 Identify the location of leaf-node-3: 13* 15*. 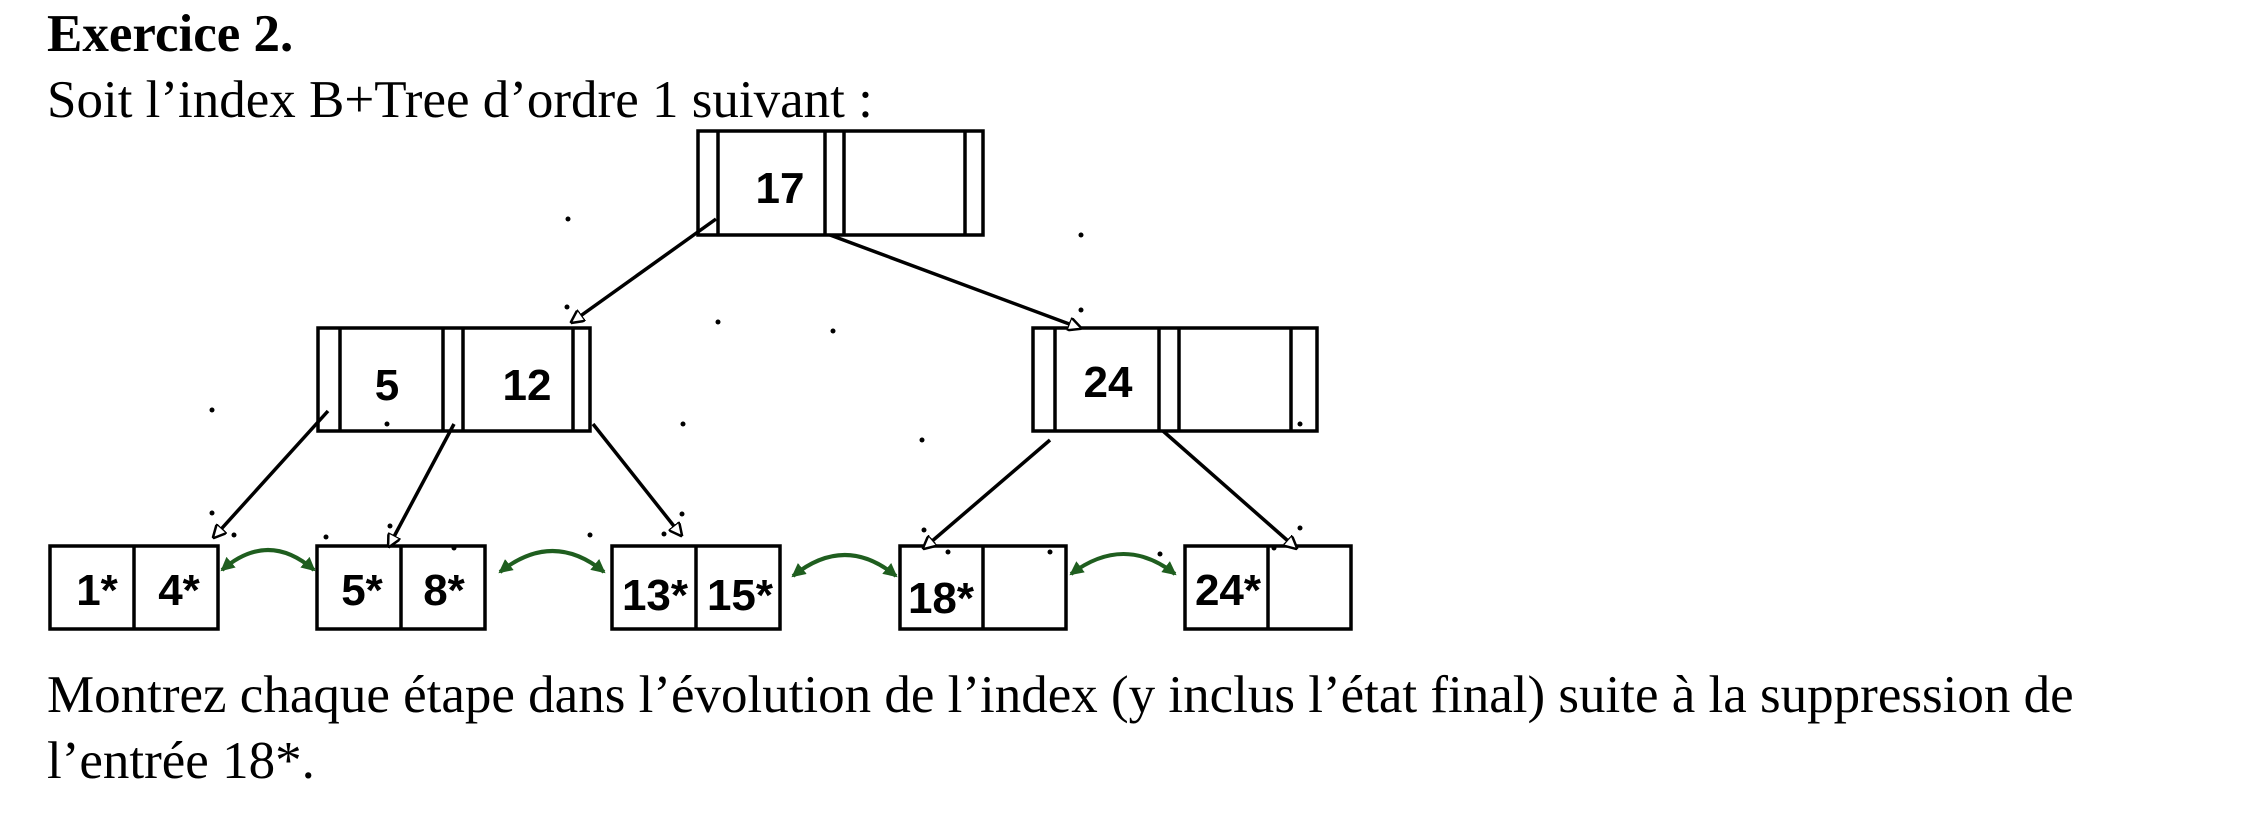
(696, 587).